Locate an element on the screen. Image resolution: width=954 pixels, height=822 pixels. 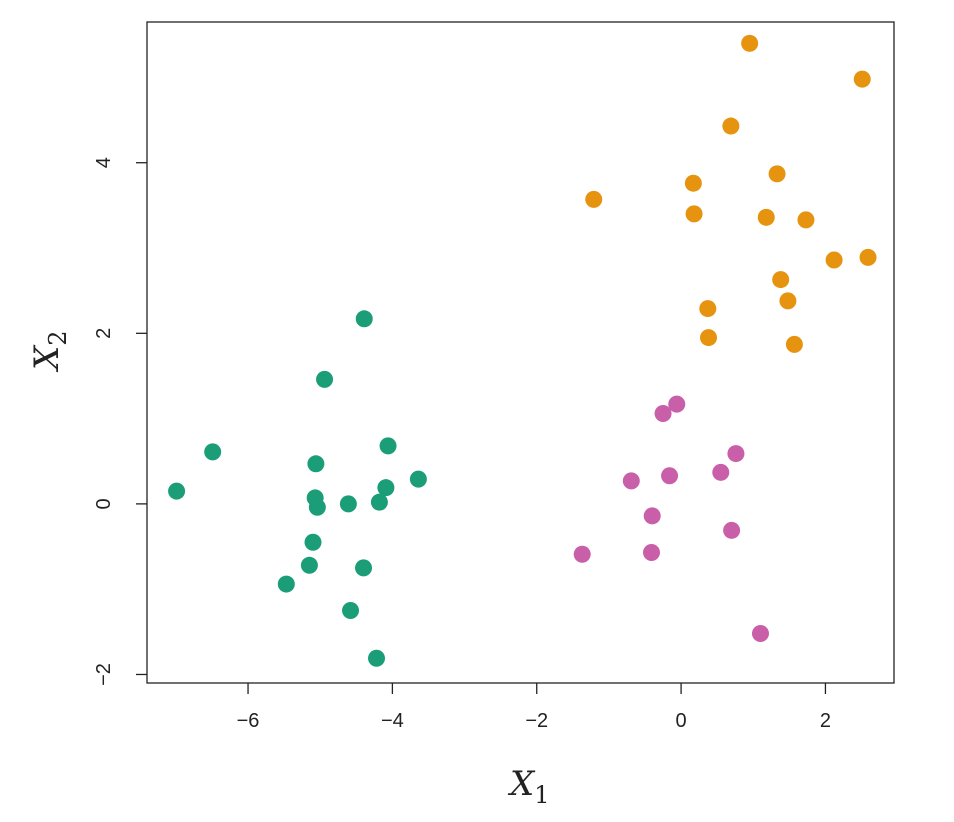
y-tick-label: 4 is located at coordinates (104, 162).